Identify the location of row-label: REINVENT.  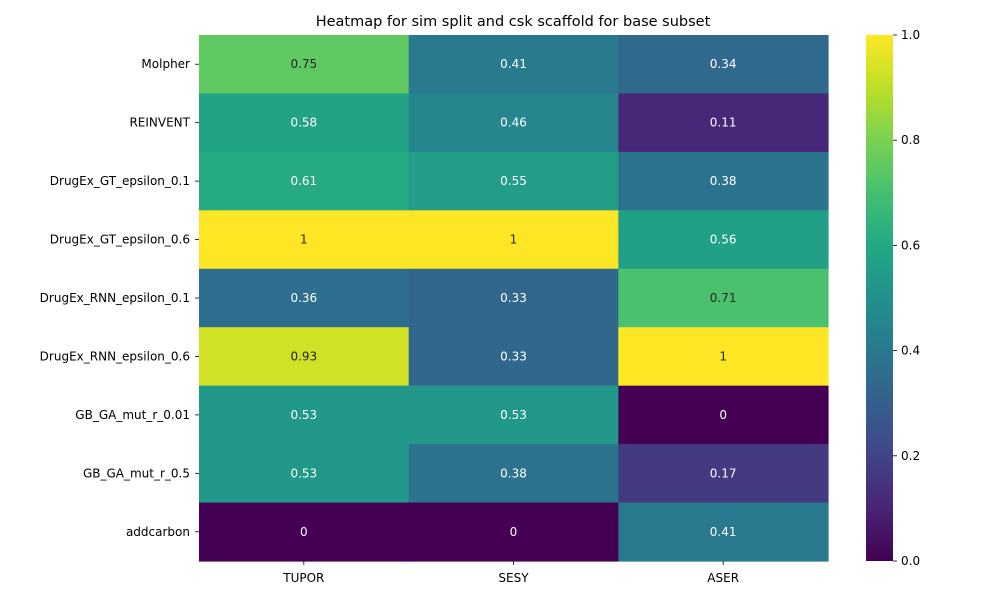
(159, 123).